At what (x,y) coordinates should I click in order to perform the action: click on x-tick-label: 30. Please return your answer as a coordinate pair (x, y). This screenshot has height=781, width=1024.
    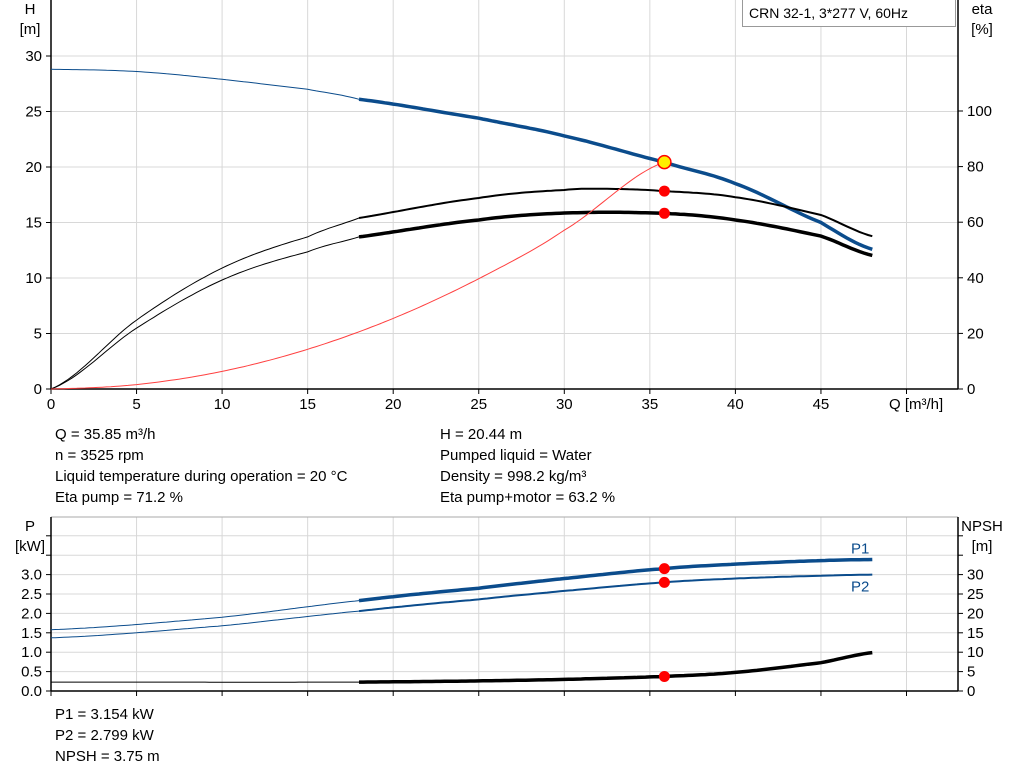
    Looking at the image, I should click on (564, 404).